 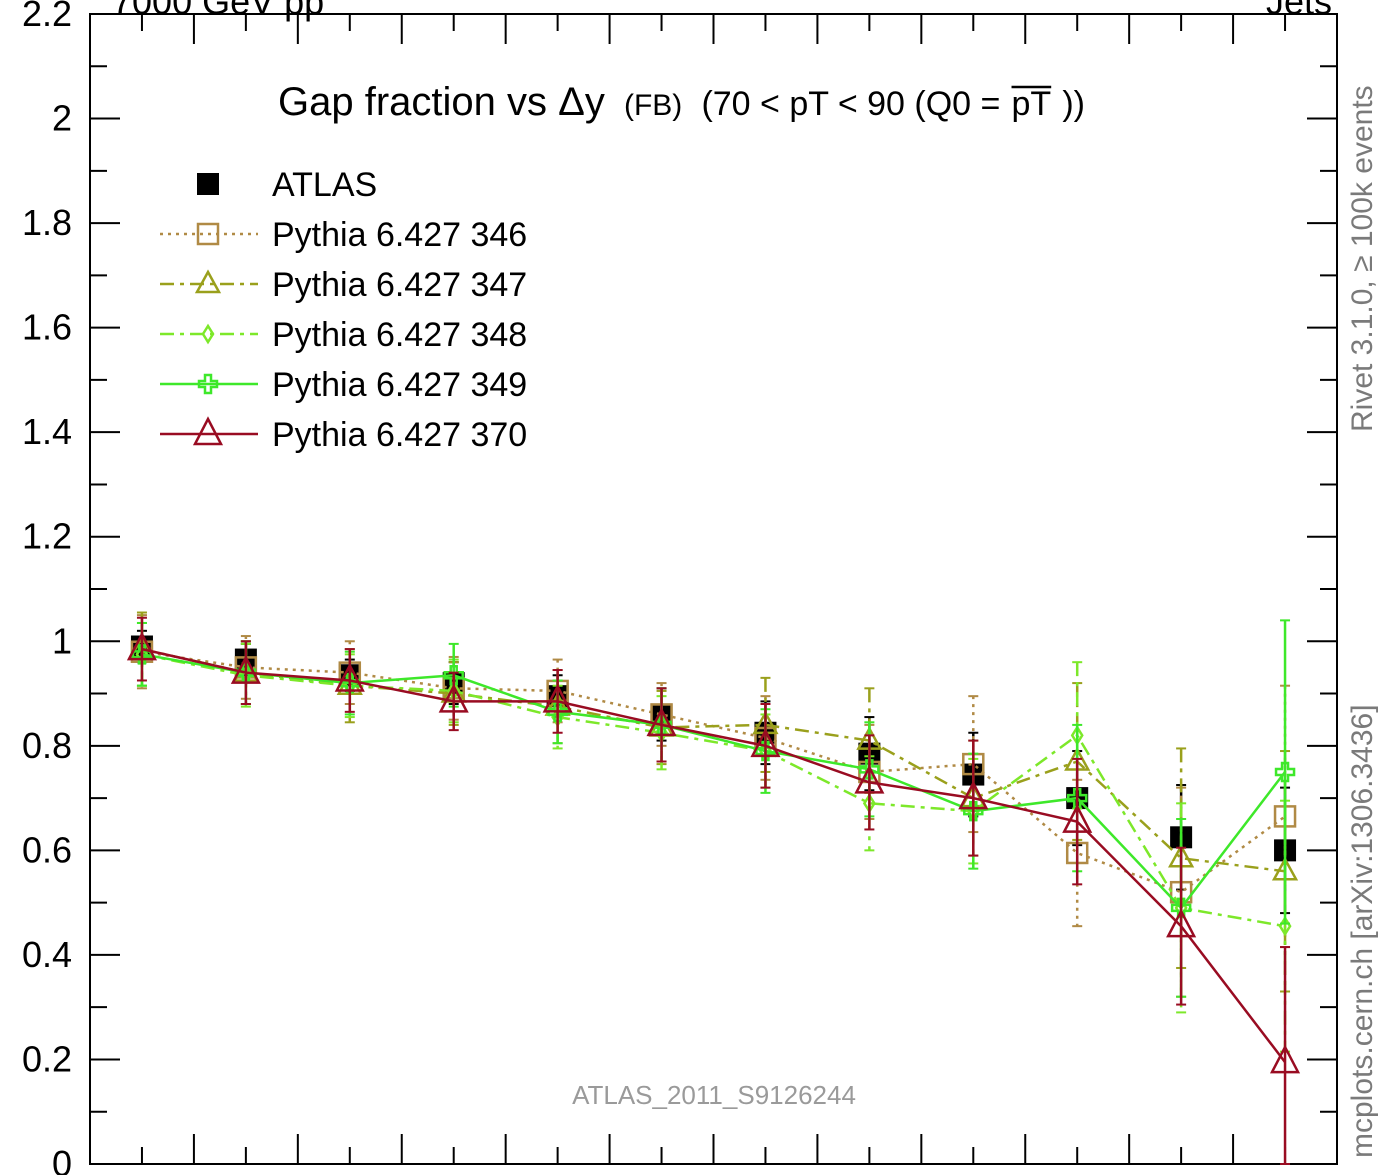 I want to click on legend-entry: Pythia 6.427 347, so click(x=343, y=285).